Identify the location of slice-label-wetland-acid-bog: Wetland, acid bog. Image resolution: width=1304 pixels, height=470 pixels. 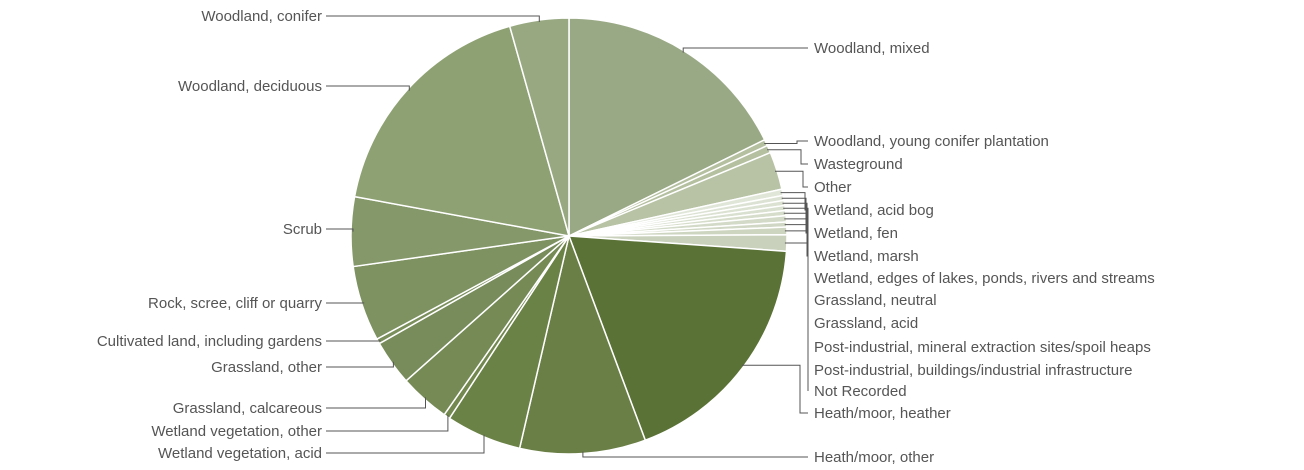
(874, 210).